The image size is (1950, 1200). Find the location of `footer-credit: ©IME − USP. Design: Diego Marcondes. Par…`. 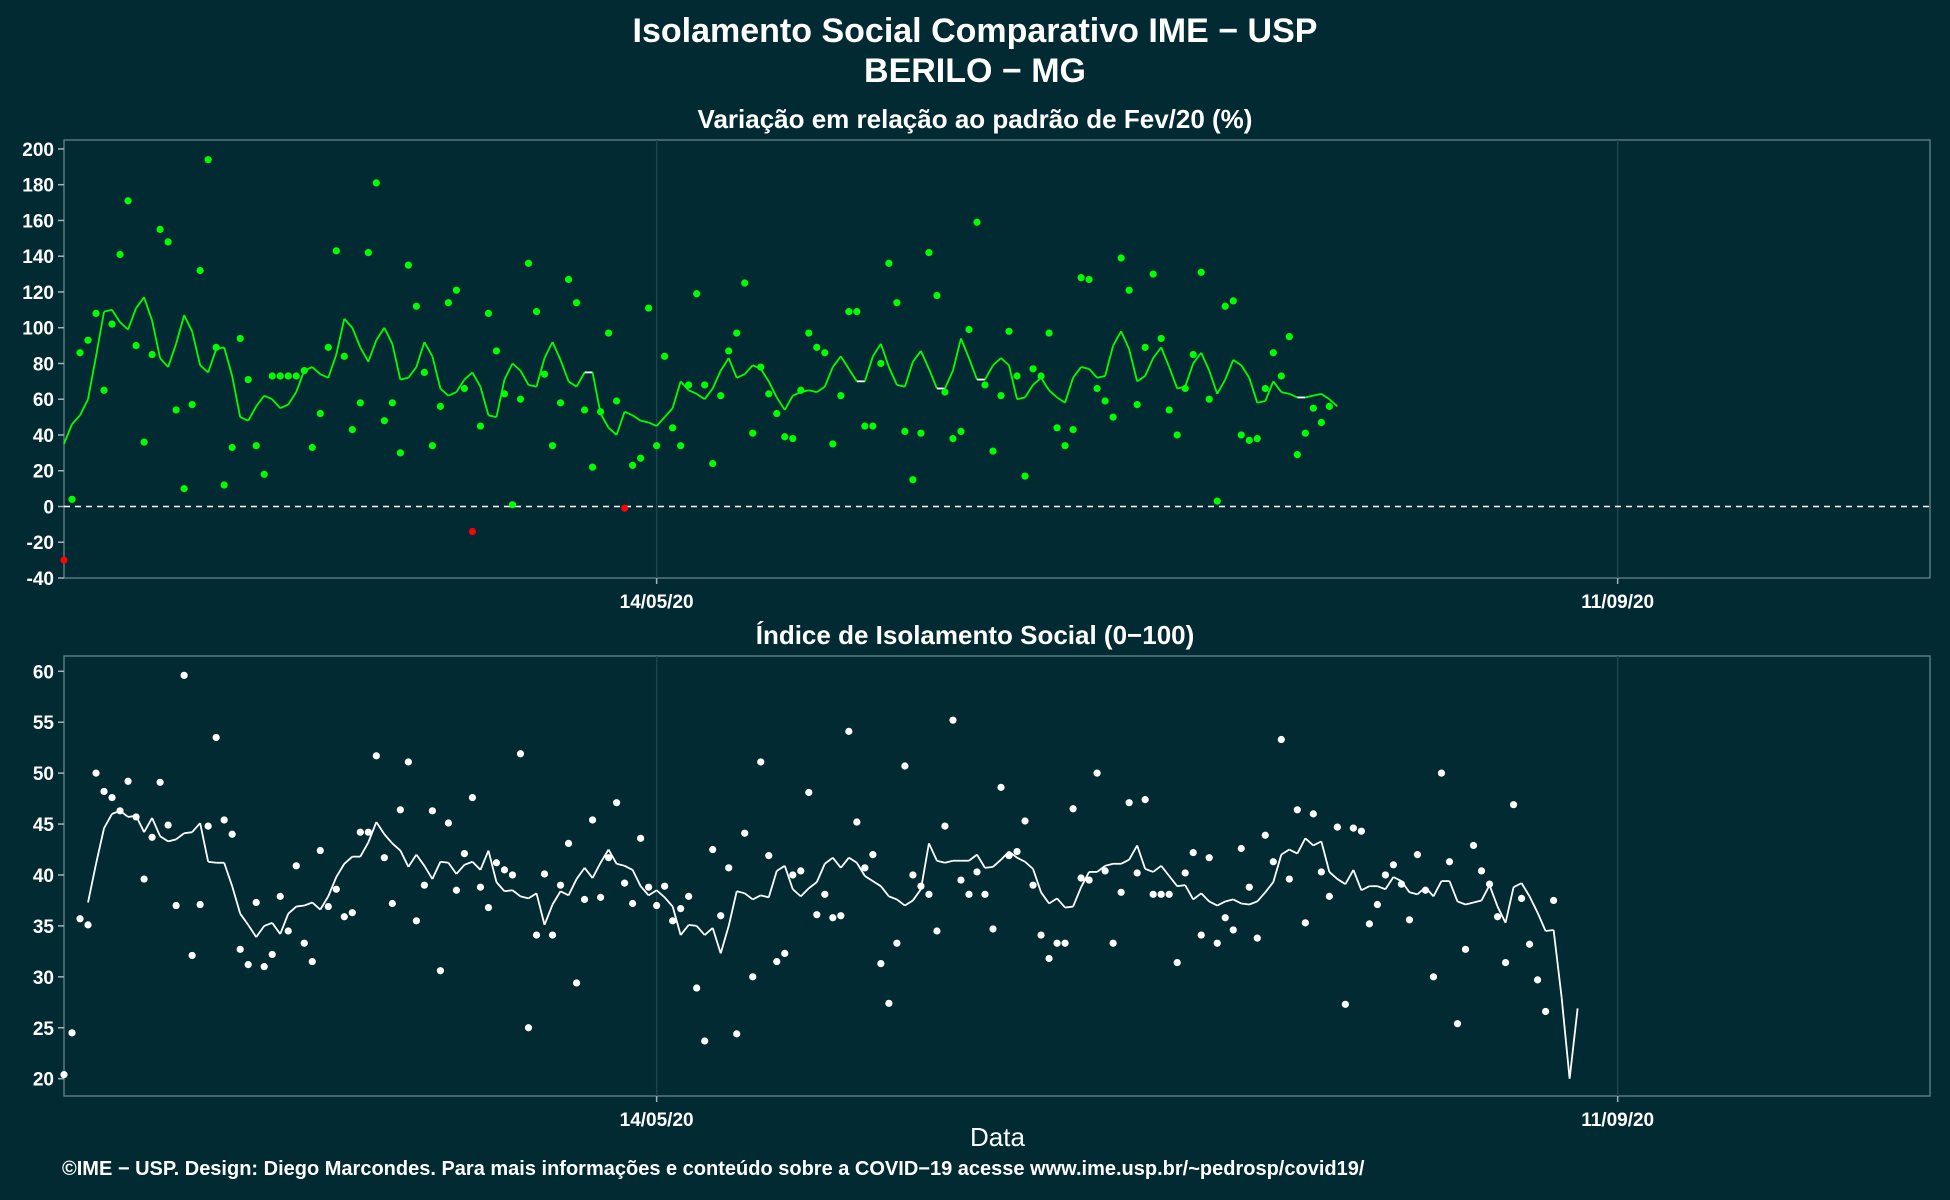

footer-credit: ©IME − USP. Design: Diego Marcondes. Par… is located at coordinates (713, 1169).